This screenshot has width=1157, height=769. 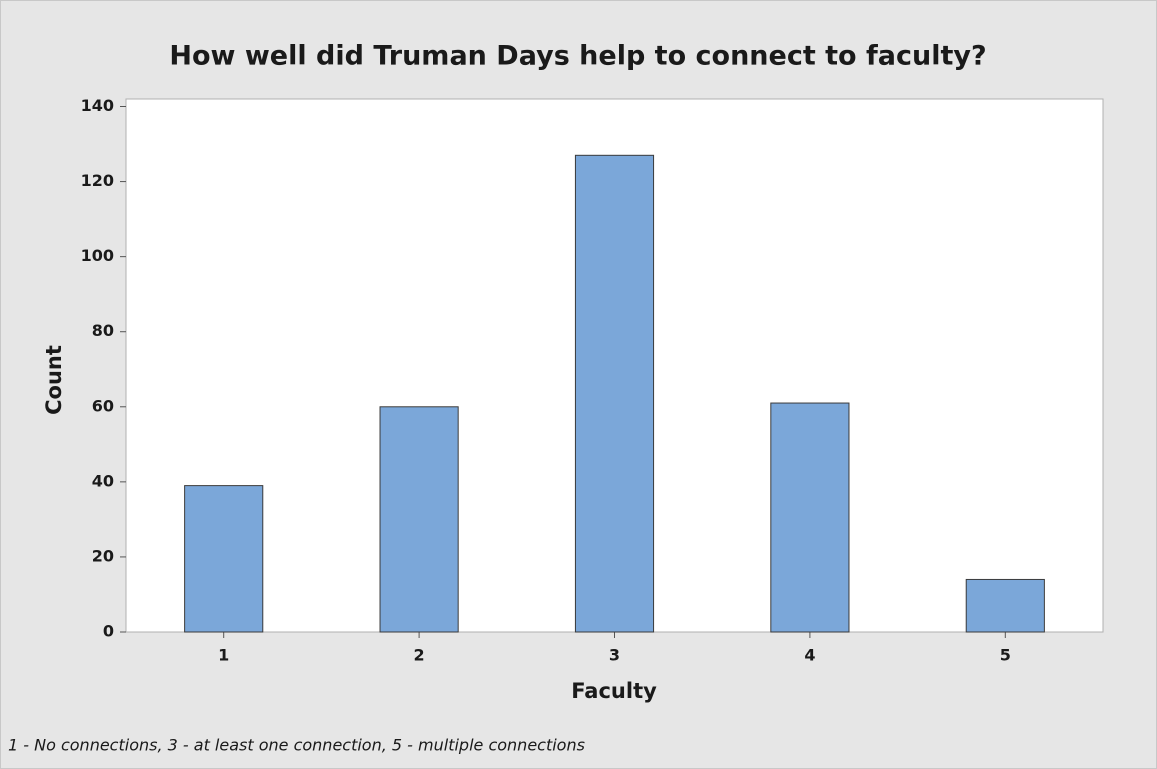 I want to click on x-axis-label: Faculty, so click(x=614, y=691).